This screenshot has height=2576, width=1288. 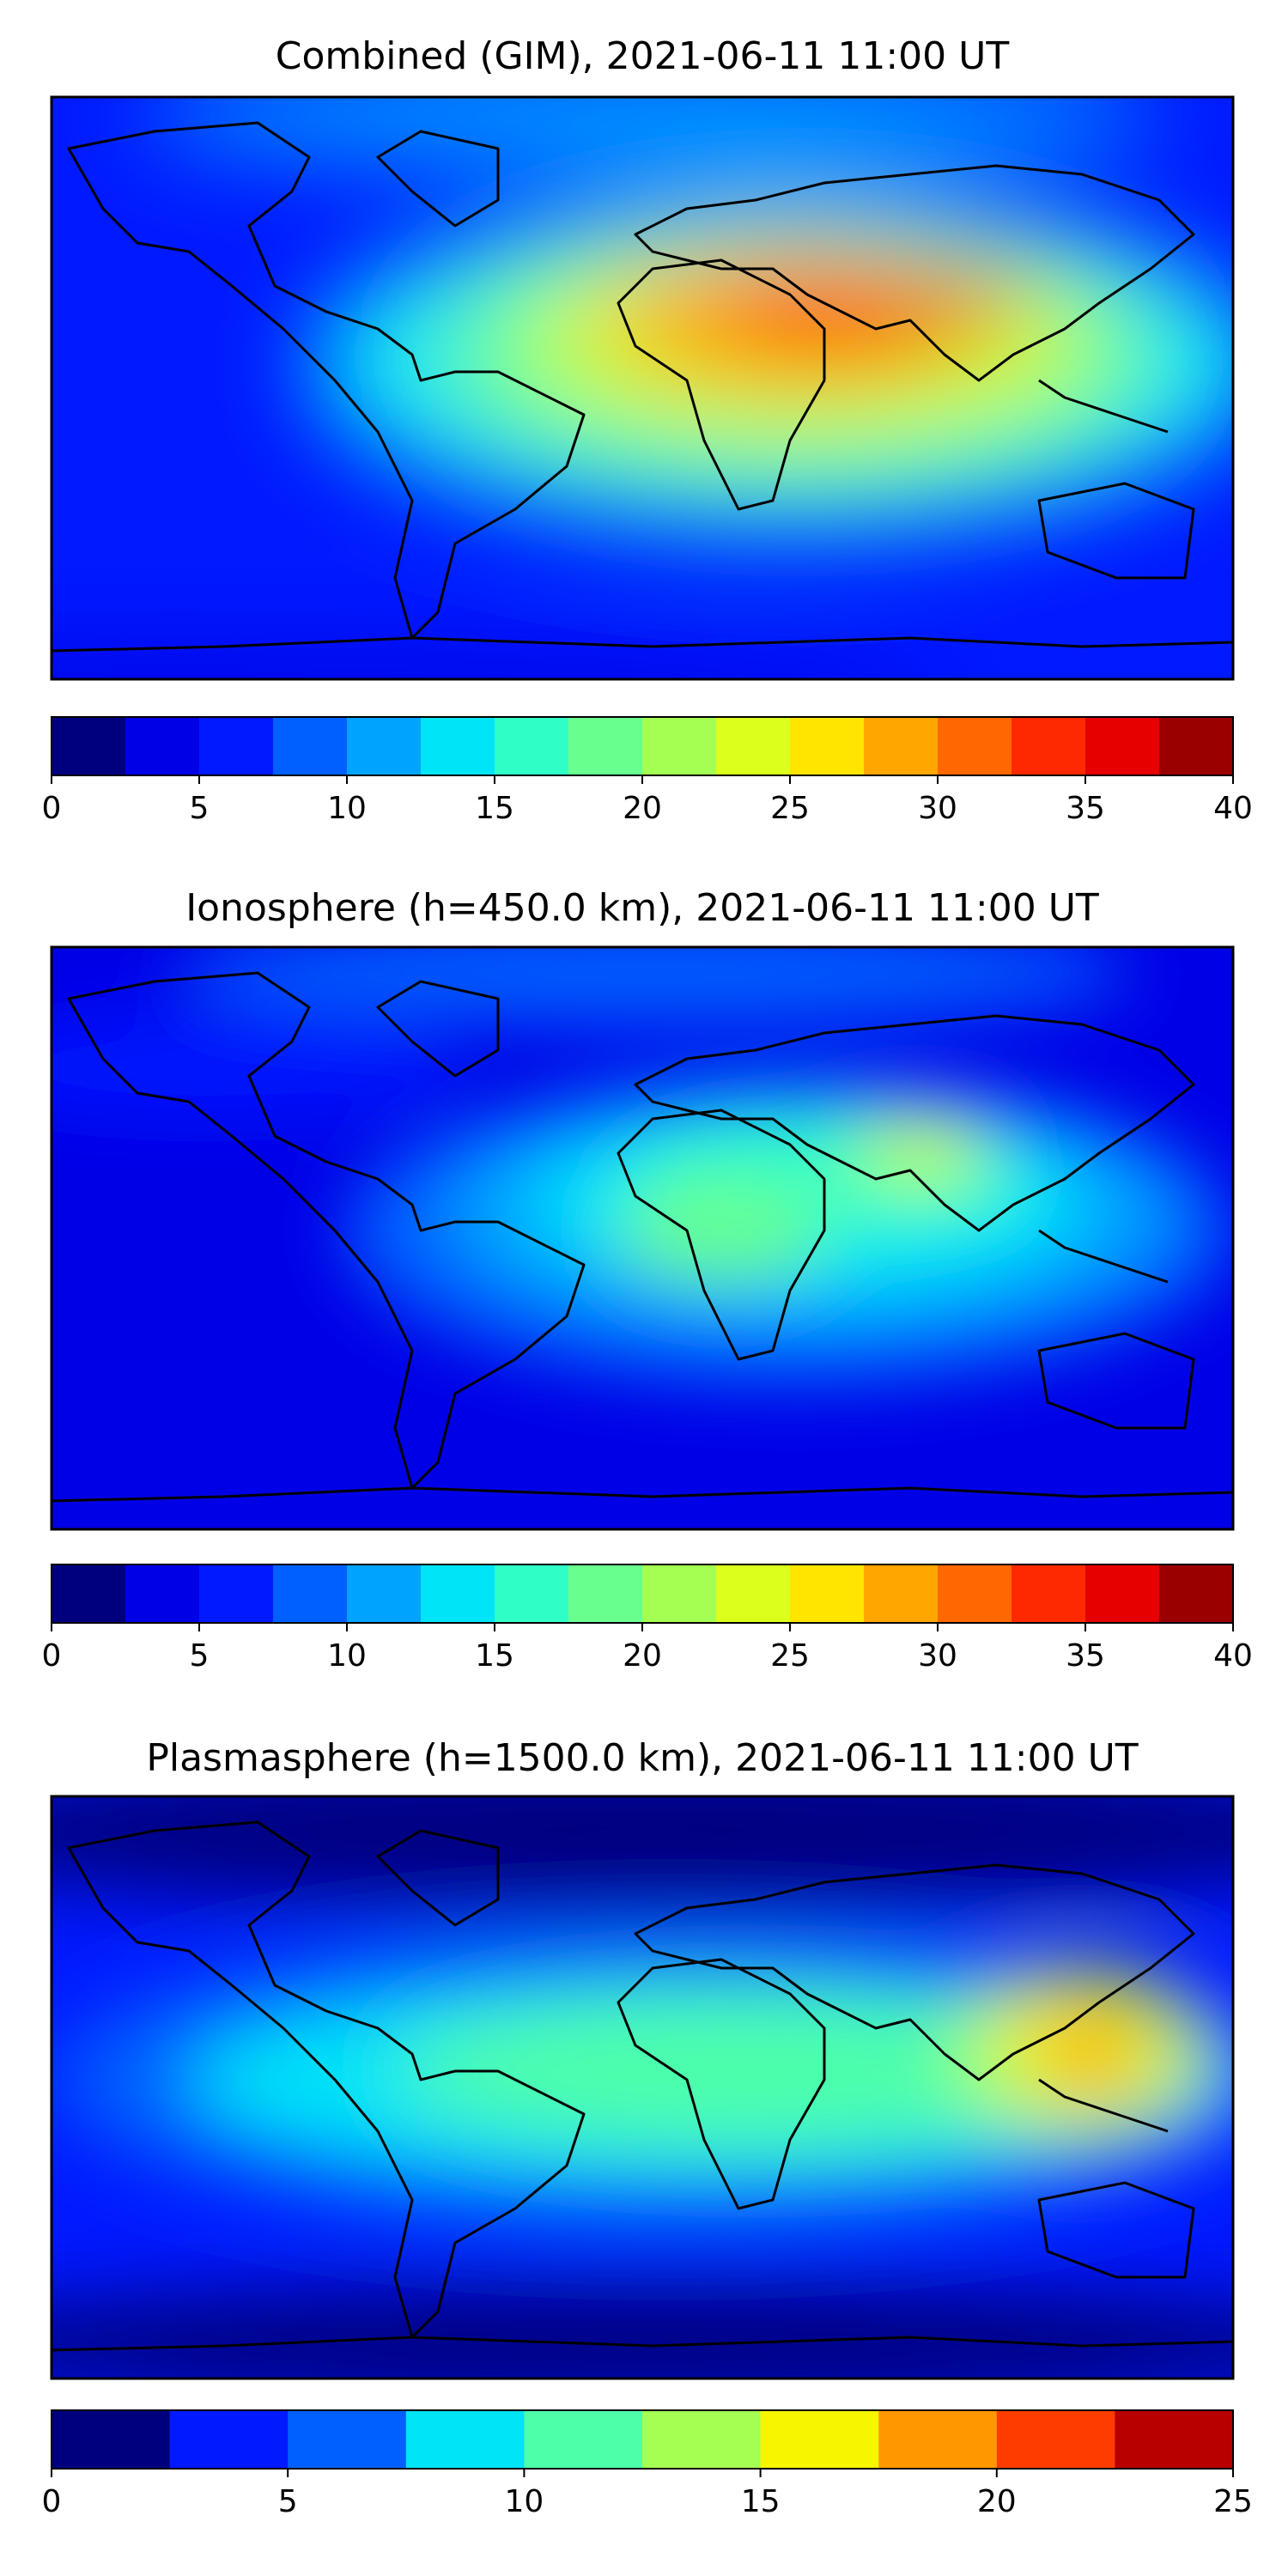 I want to click on colorbar-ticks: 0 5 10 15 20 25, so click(x=647, y=2494).